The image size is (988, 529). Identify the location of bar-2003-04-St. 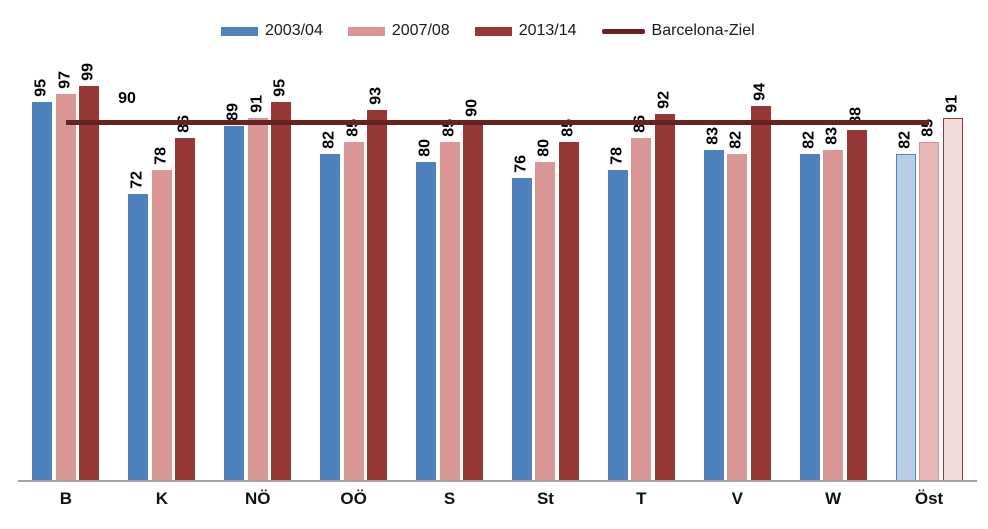
(521, 329).